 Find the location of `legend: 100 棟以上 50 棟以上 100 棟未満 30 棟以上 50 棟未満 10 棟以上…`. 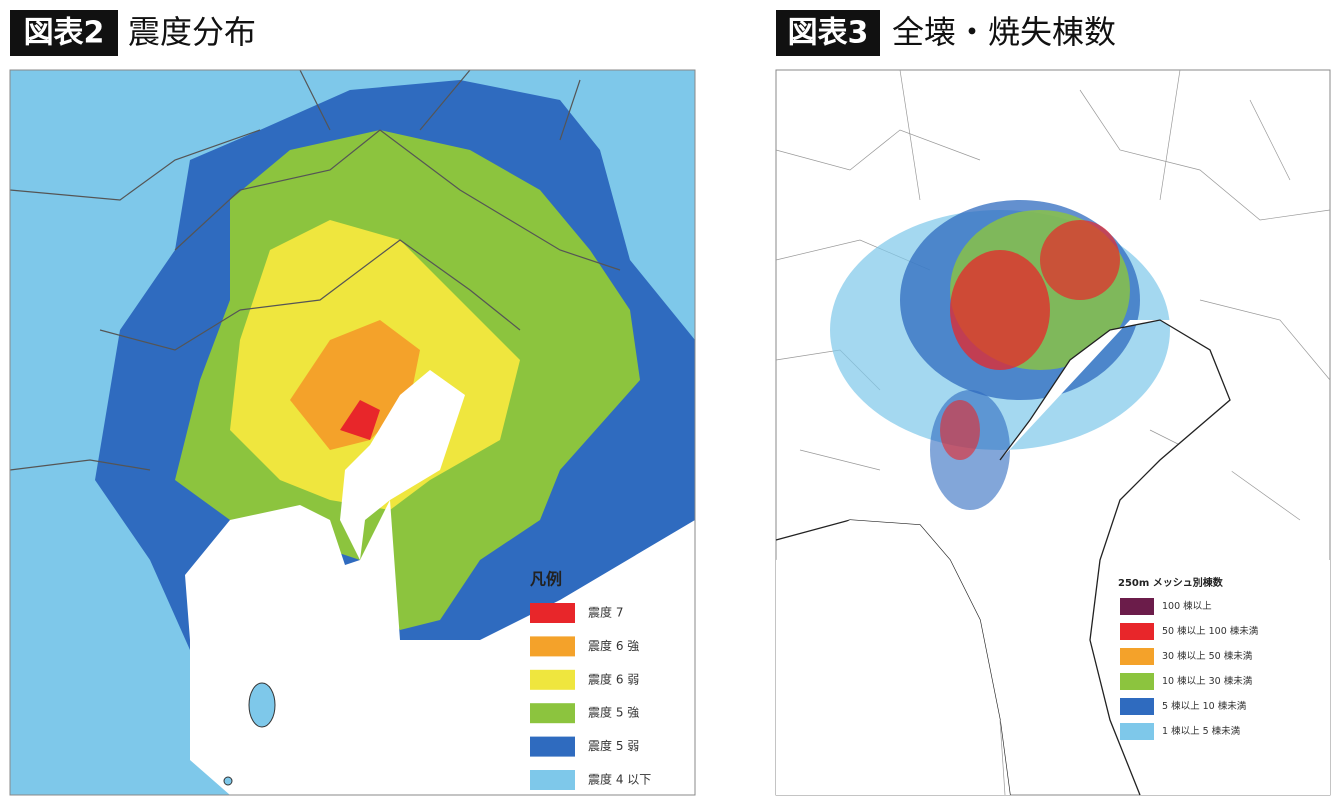

legend: 100 棟以上 50 棟以上 100 棟未満 30 棟以上 50 棟未満 10 棟以上… is located at coordinates (1189, 669).